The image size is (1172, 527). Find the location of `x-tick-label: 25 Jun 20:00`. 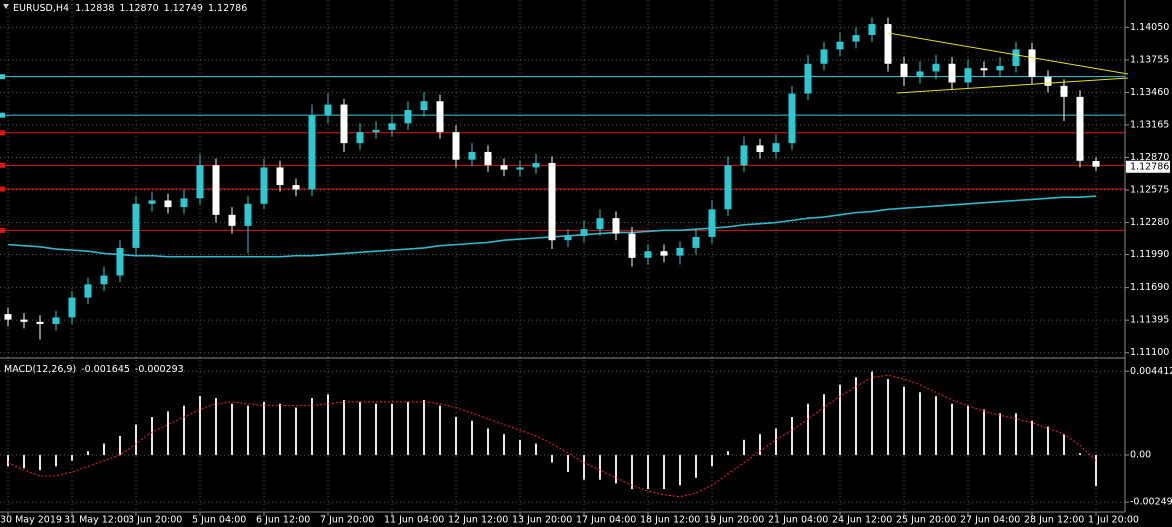

x-tick-label: 25 Jun 20:00 is located at coordinates (926, 520).